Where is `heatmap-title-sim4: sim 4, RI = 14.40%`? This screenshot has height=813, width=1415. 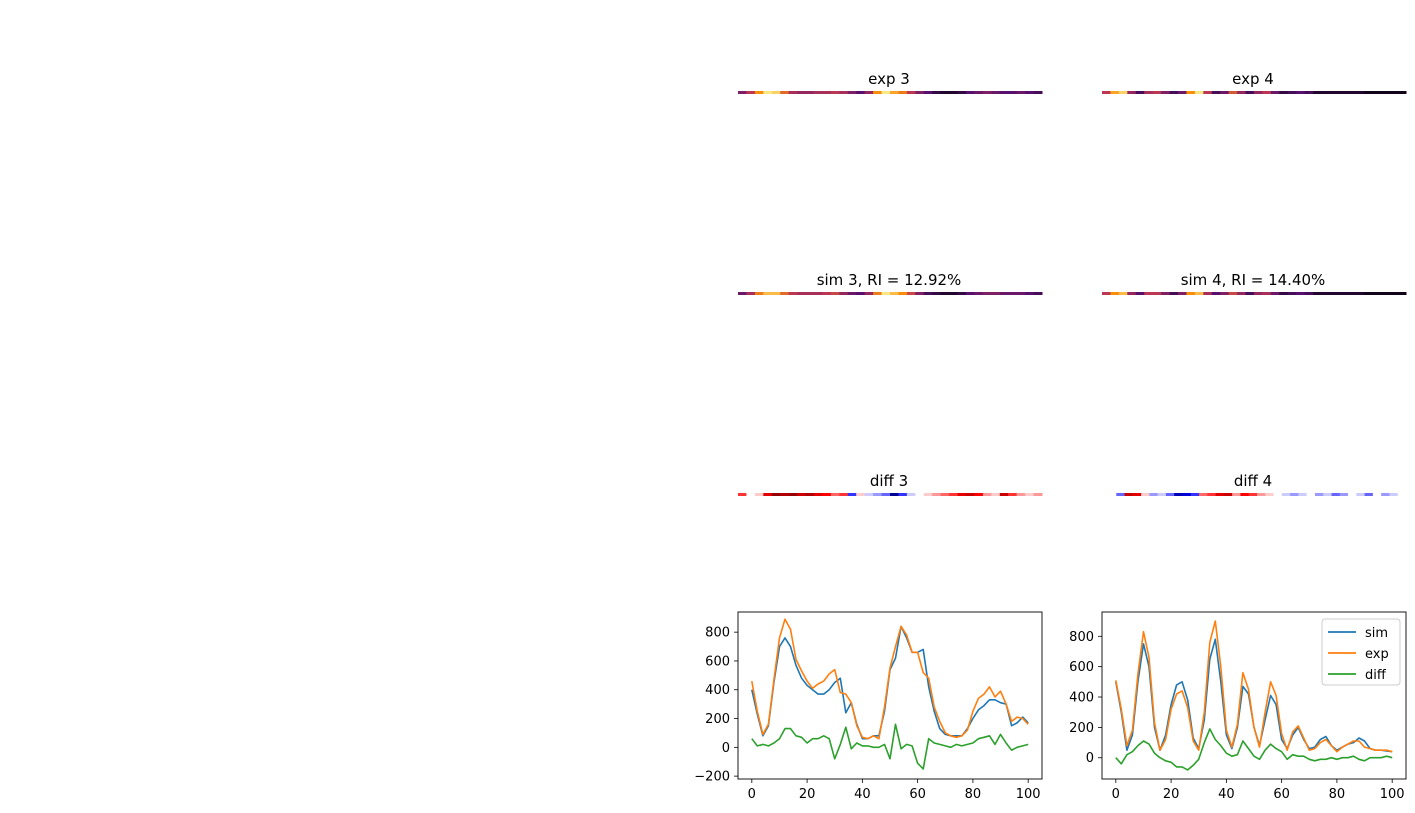 heatmap-title-sim4: sim 4, RI = 14.40% is located at coordinates (1253, 280).